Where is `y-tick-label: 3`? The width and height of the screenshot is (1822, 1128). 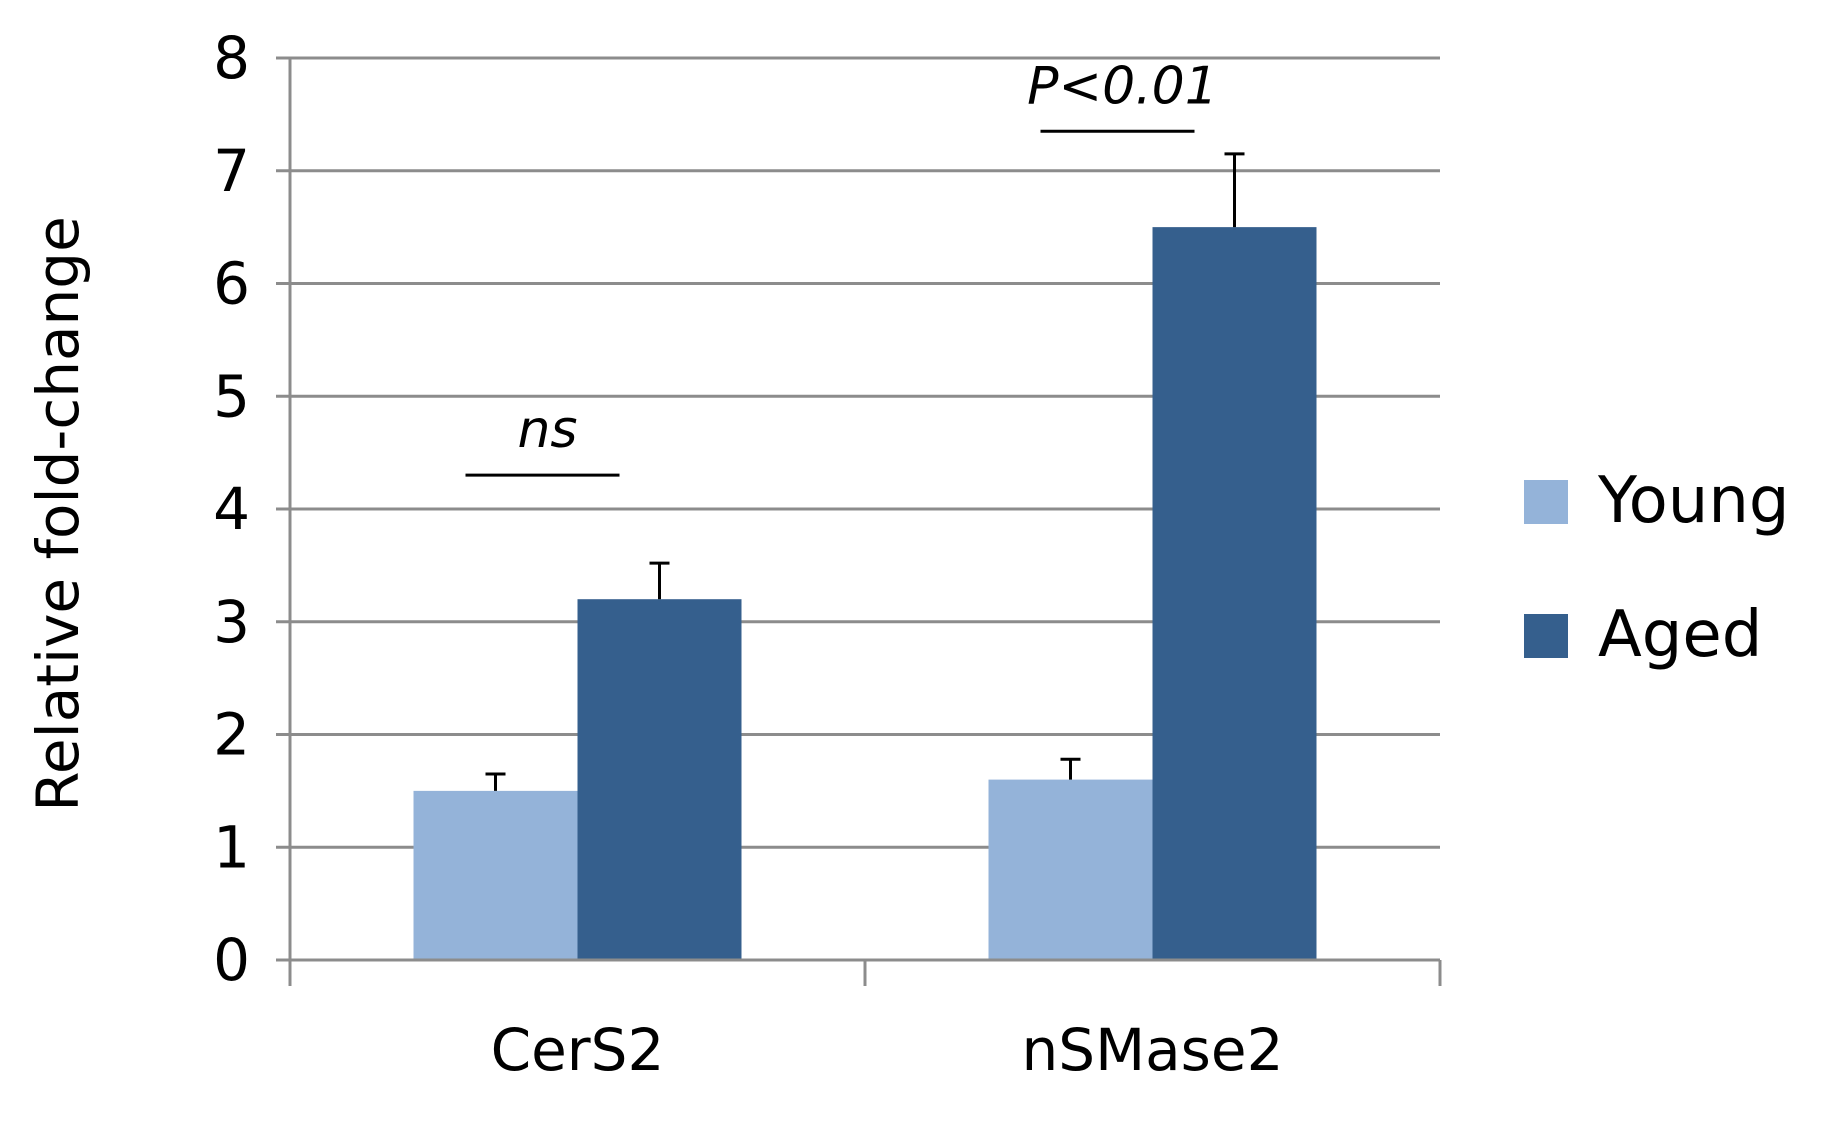
y-tick-label: 3 is located at coordinates (231, 622).